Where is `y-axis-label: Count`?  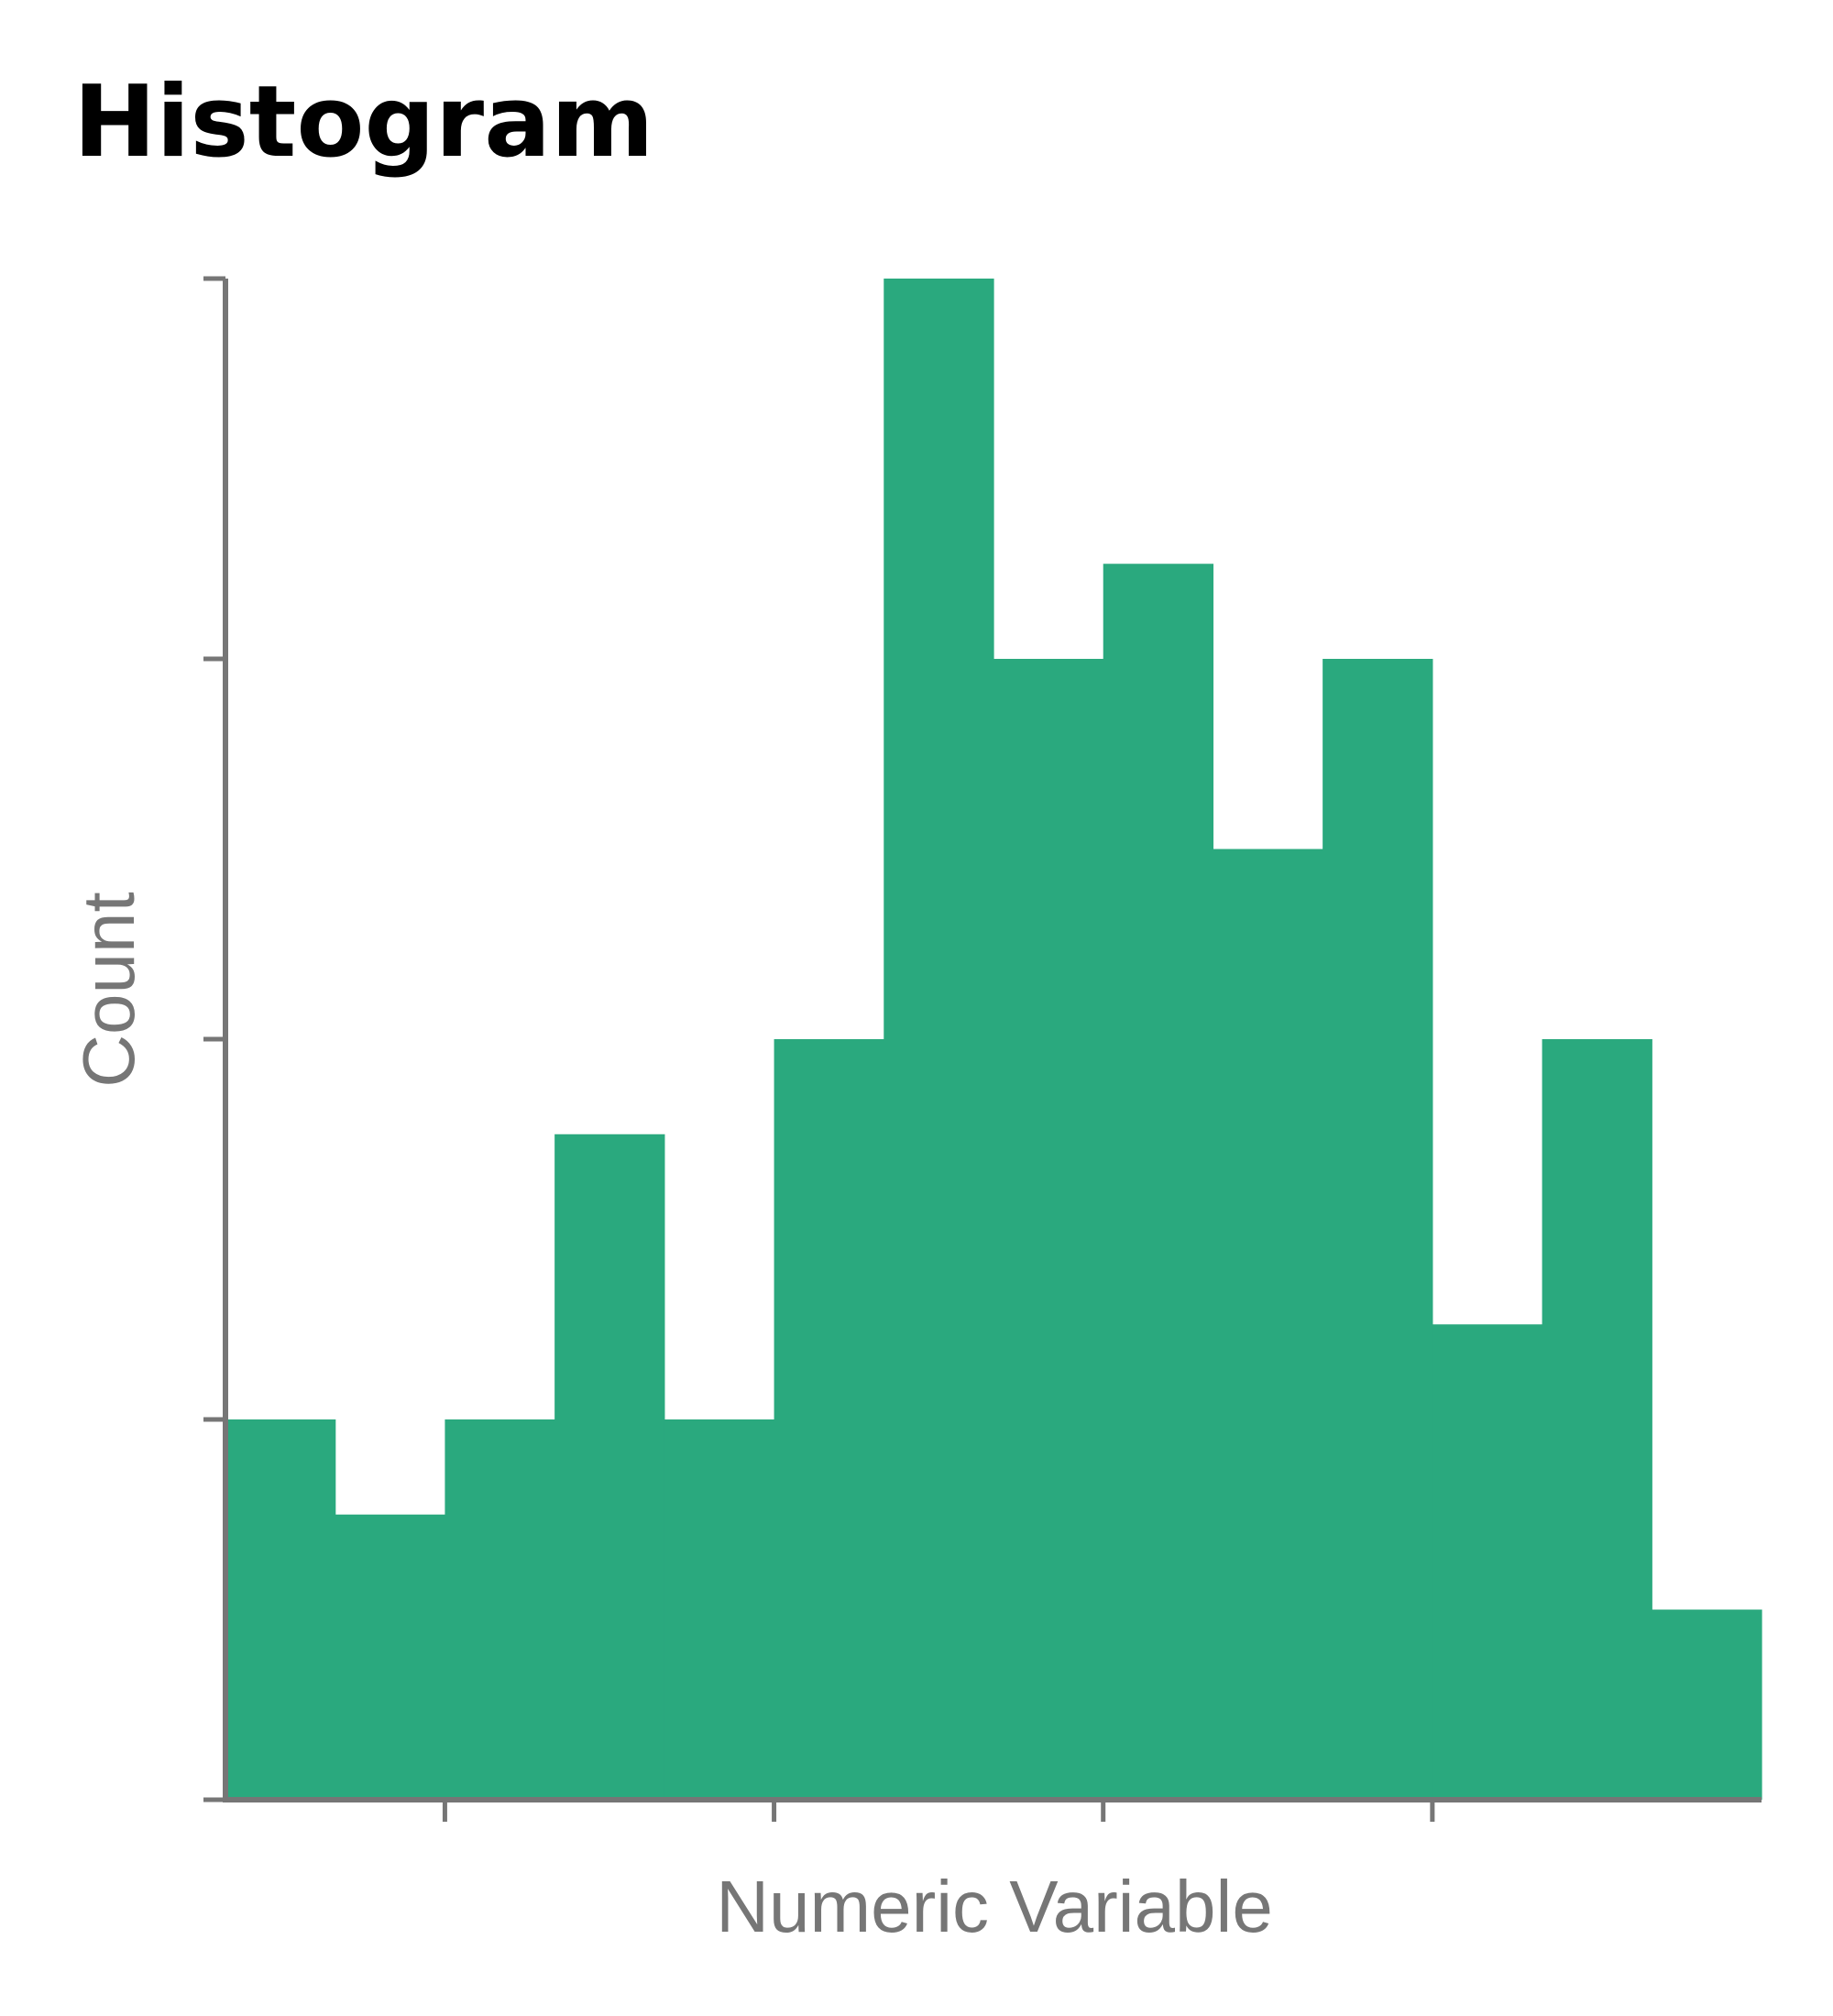 y-axis-label: Count is located at coordinates (108, 989).